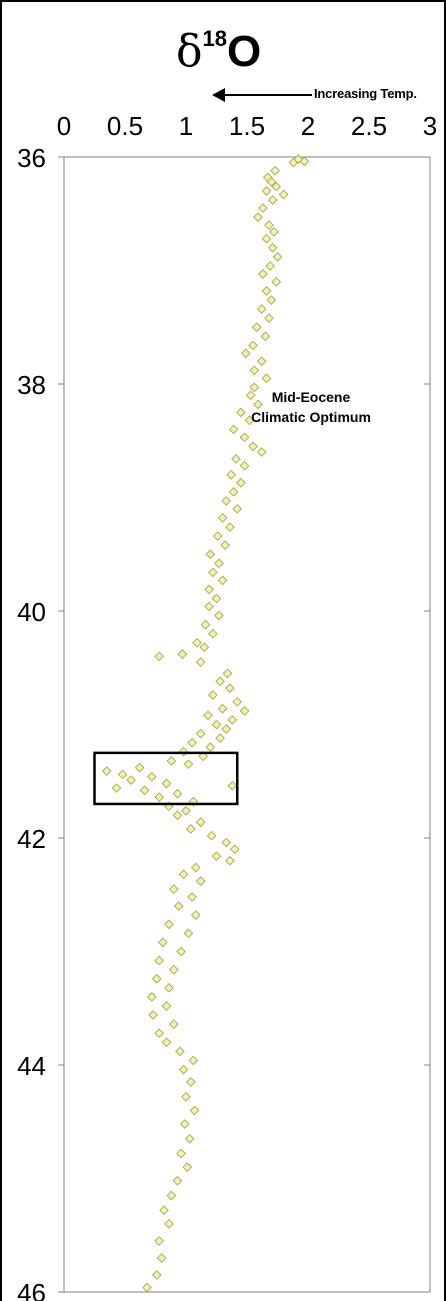 Image resolution: width=446 pixels, height=1301 pixels. Describe the element at coordinates (308, 126) in the screenshot. I see `x-tick-label: 2` at that location.